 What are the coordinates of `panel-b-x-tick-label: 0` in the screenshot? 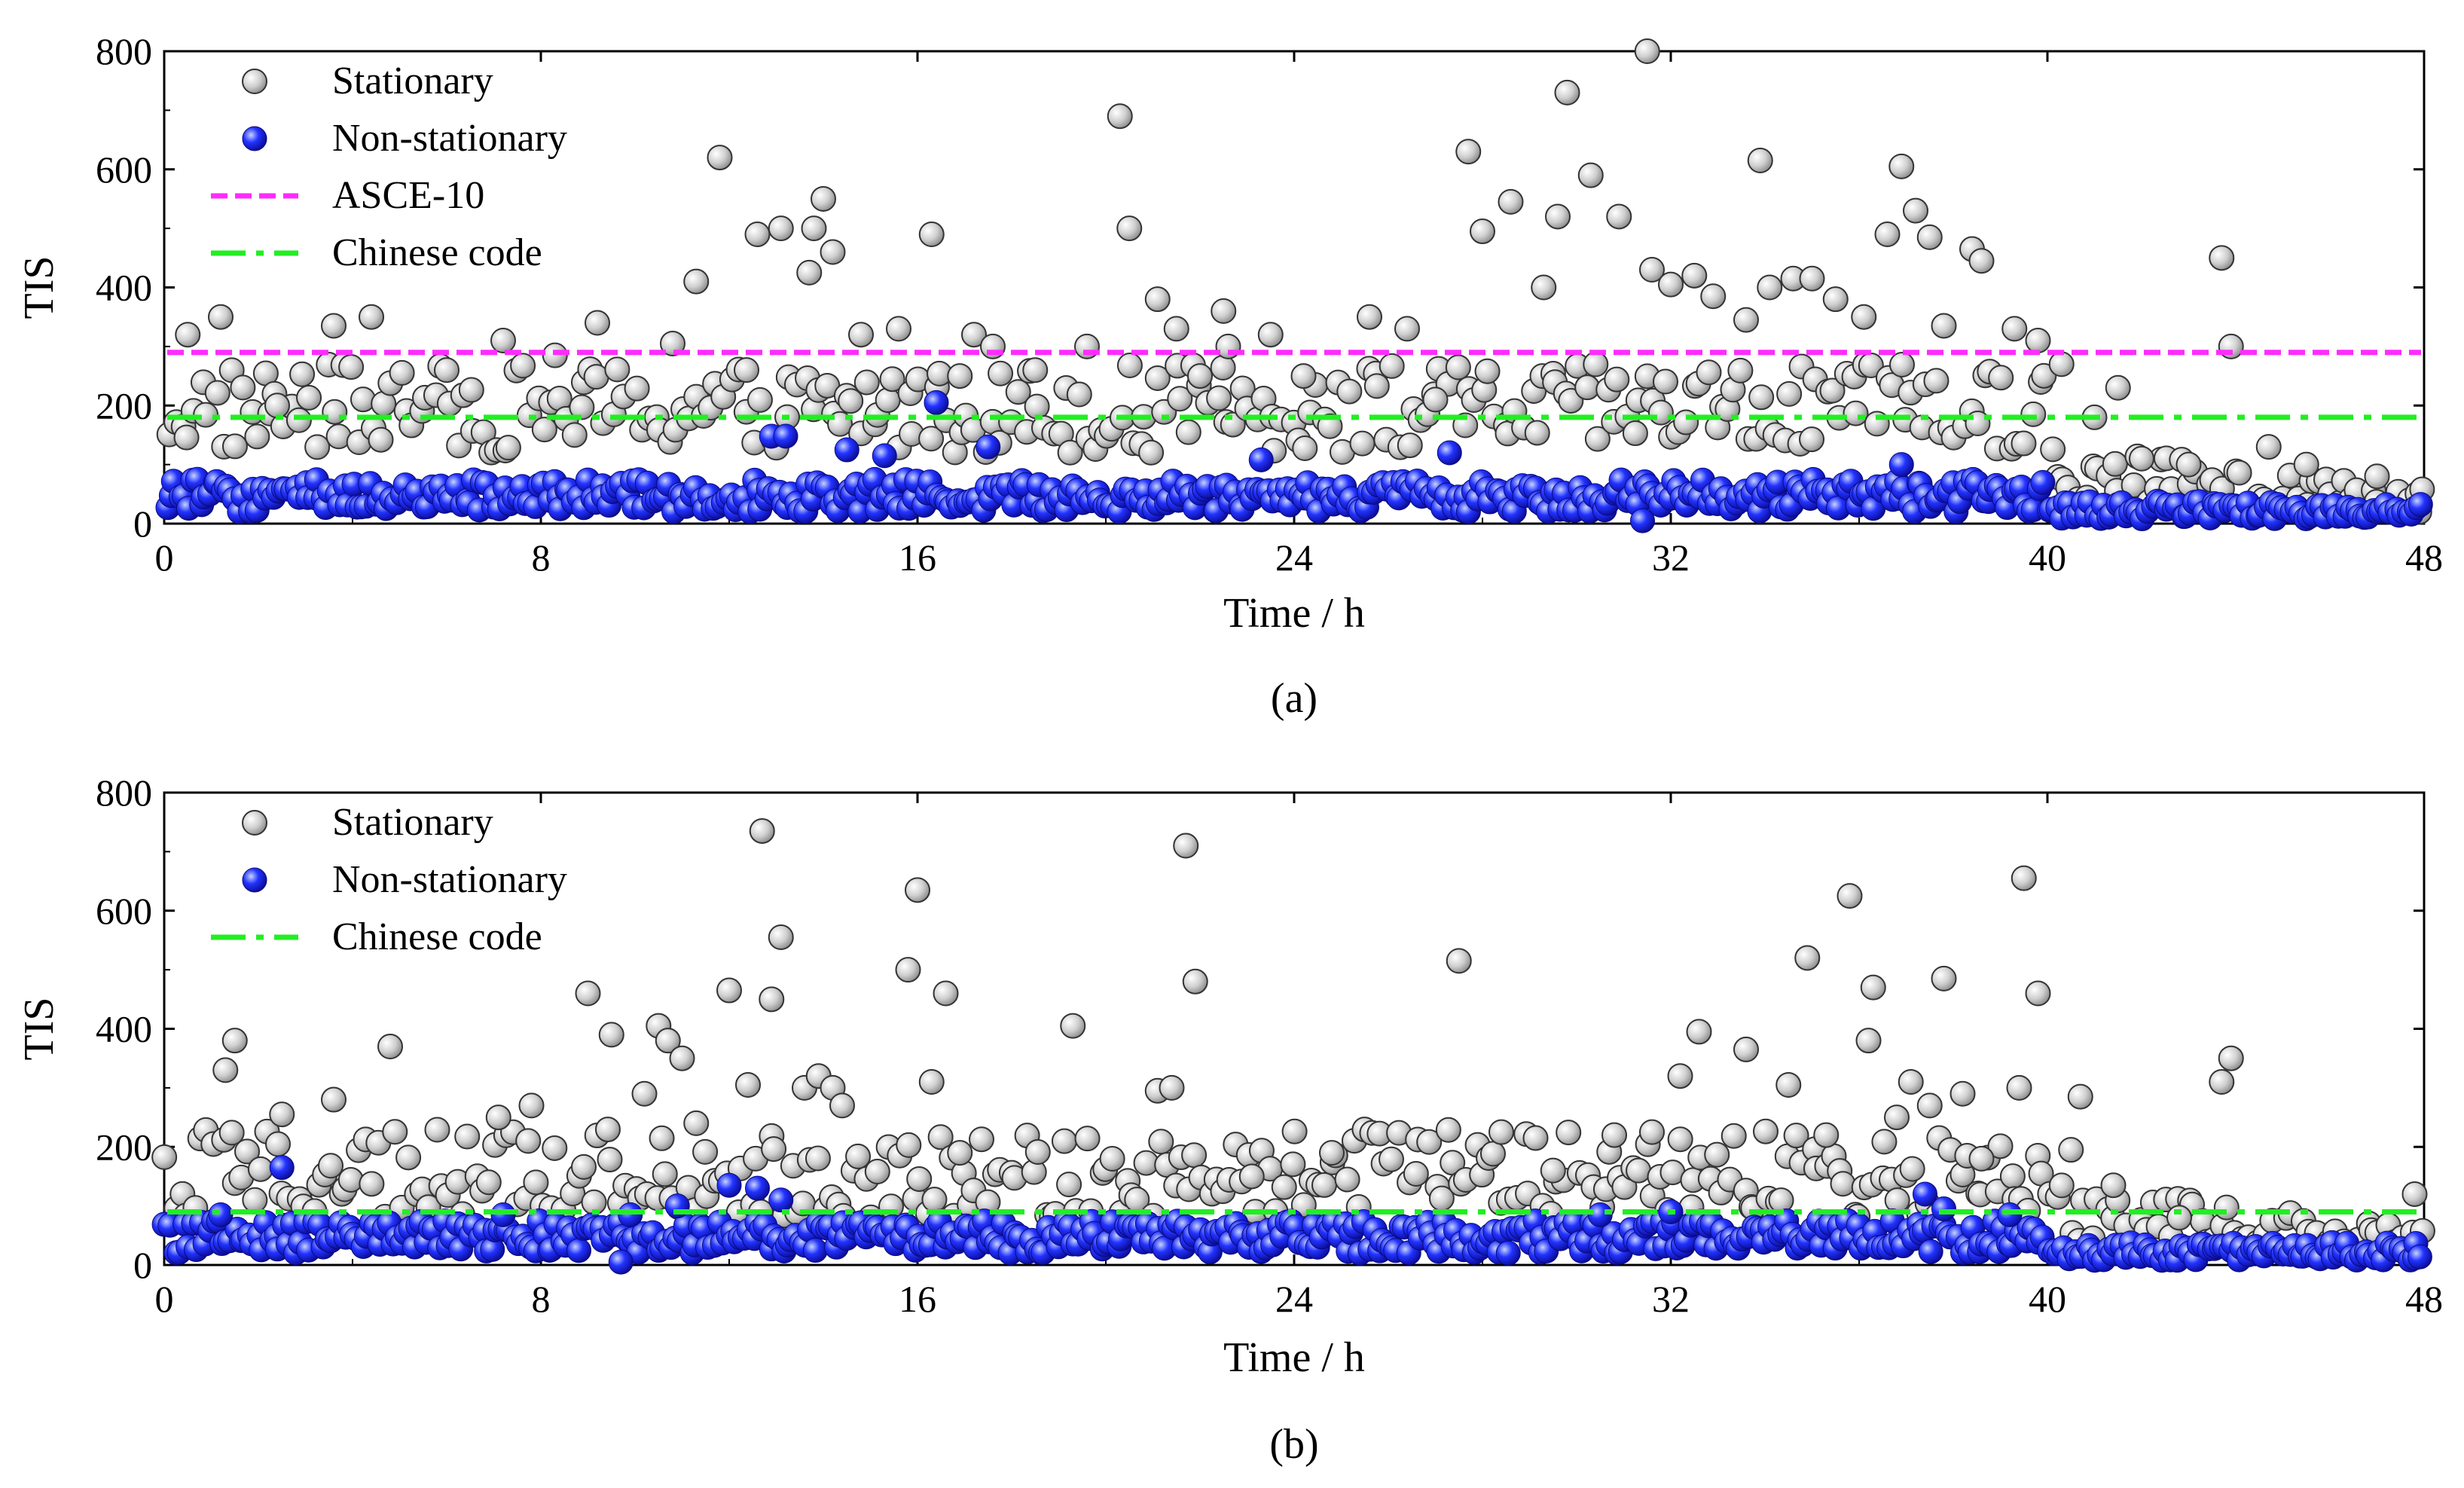 It's located at (164, 1299).